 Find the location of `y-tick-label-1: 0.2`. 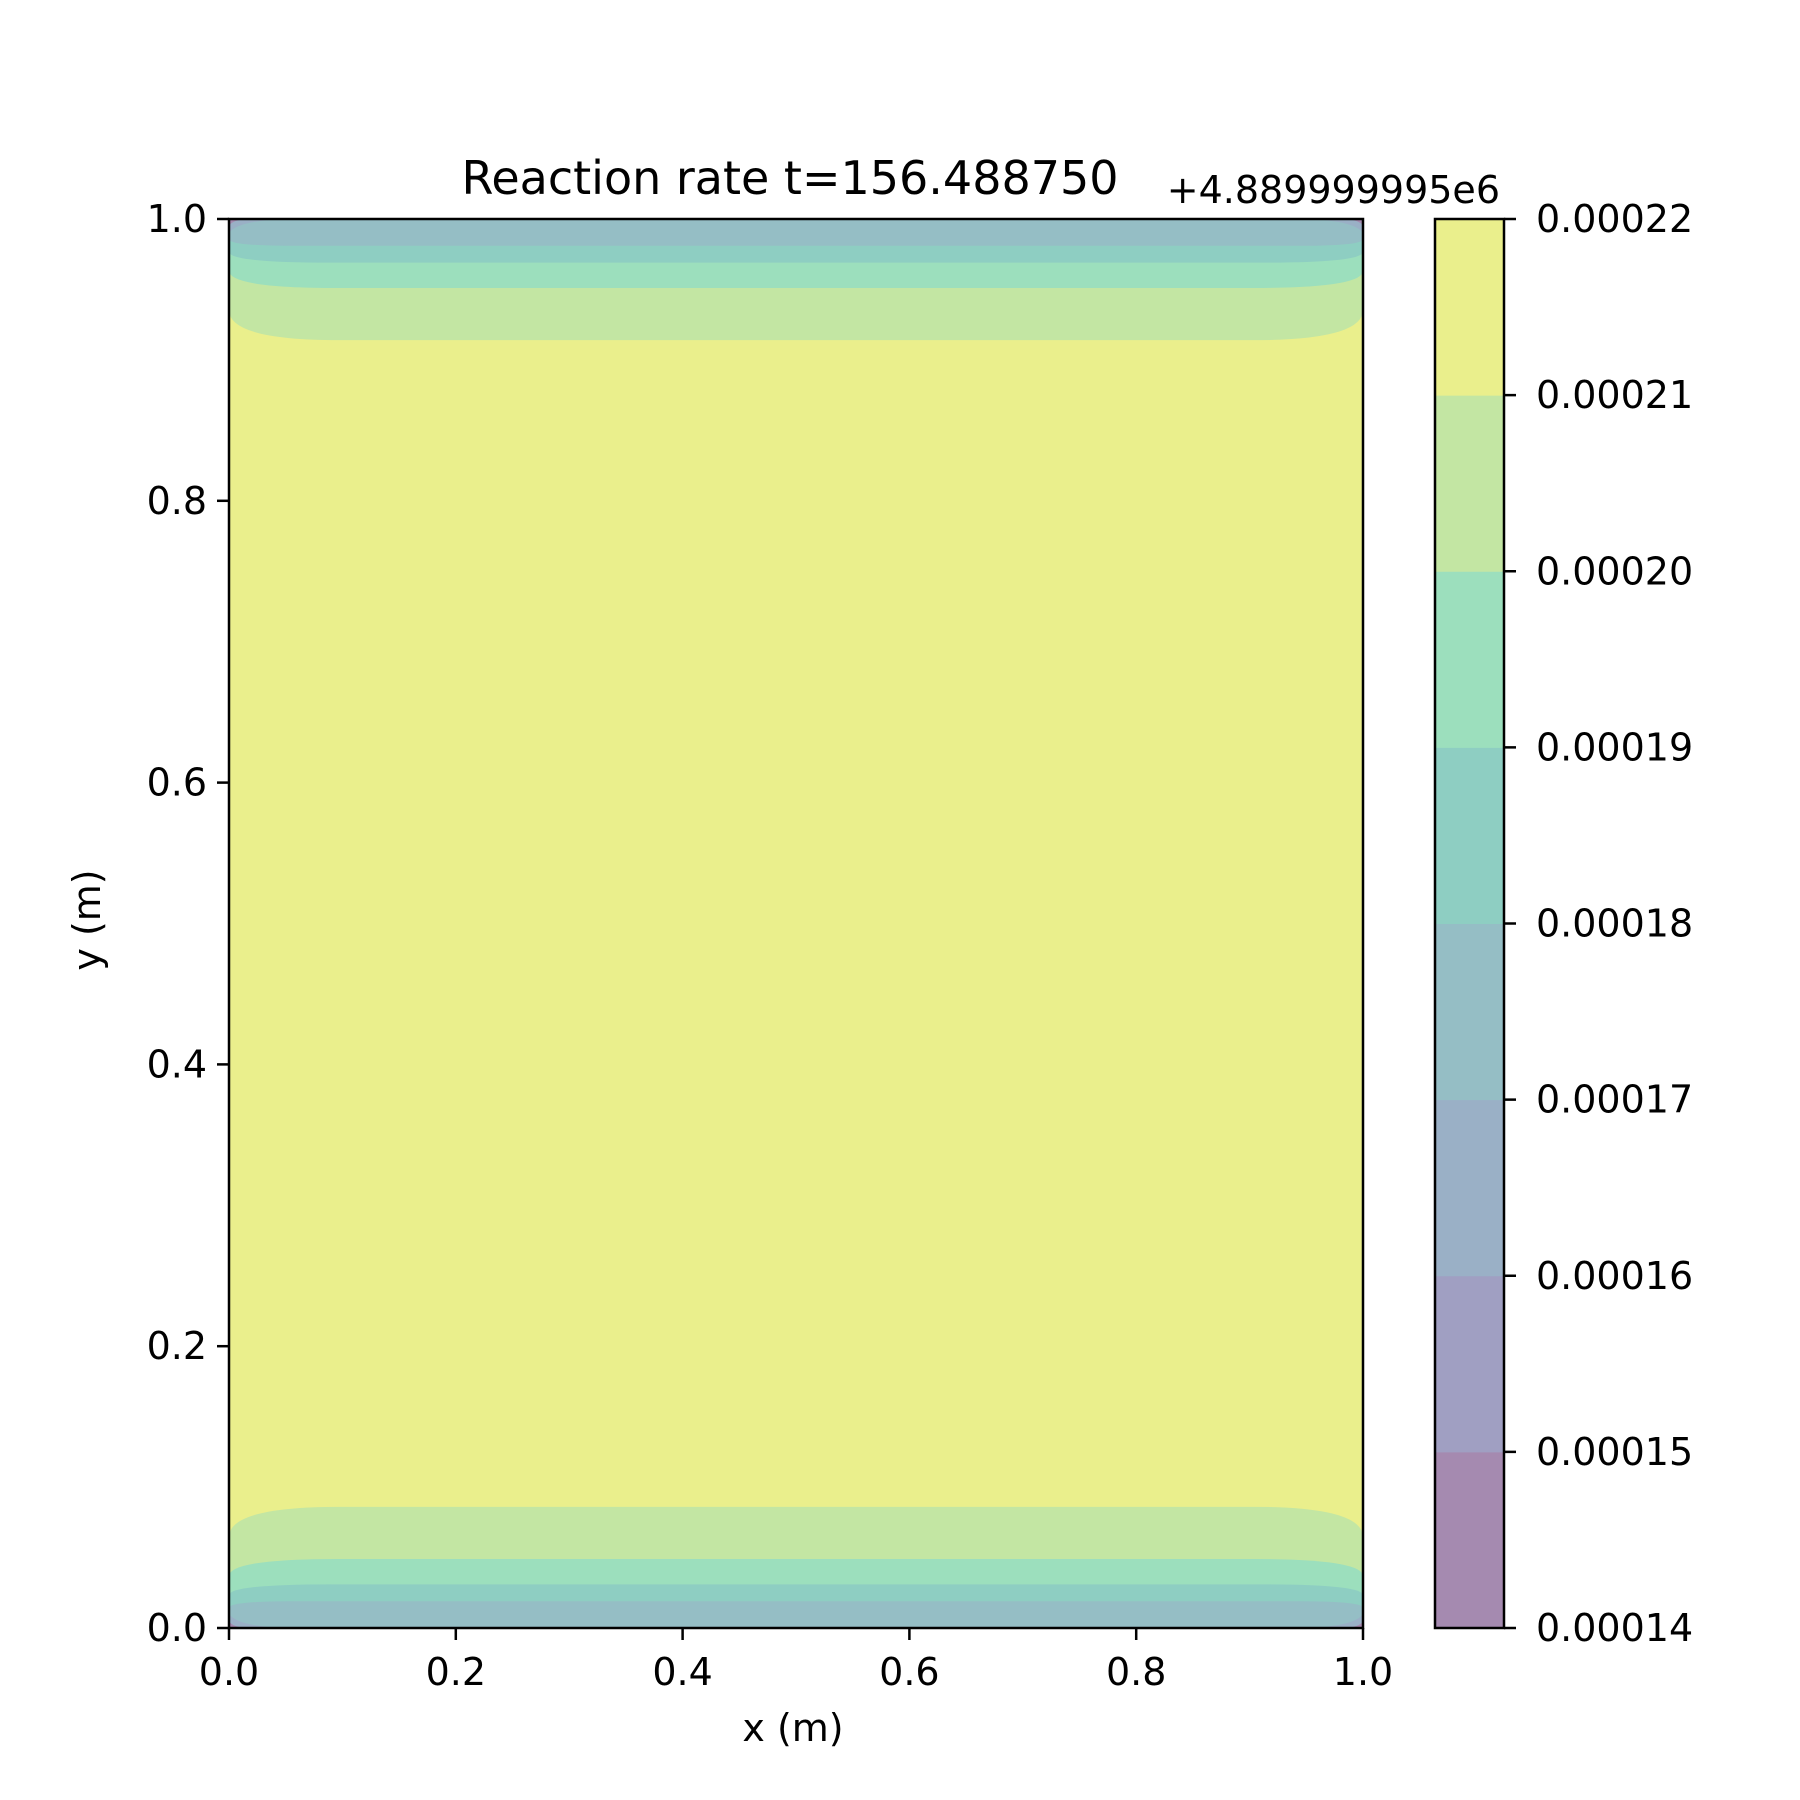

y-tick-label-1: 0.2 is located at coordinates (177, 1346).